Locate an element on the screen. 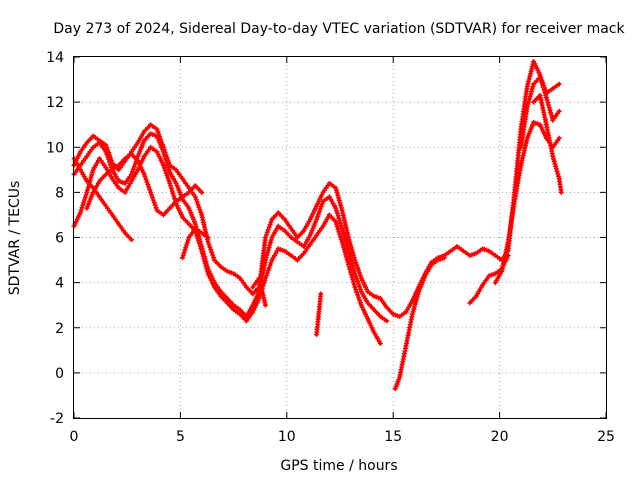 The height and width of the screenshot is (480, 640). y-tick-label: 4 is located at coordinates (59, 284).